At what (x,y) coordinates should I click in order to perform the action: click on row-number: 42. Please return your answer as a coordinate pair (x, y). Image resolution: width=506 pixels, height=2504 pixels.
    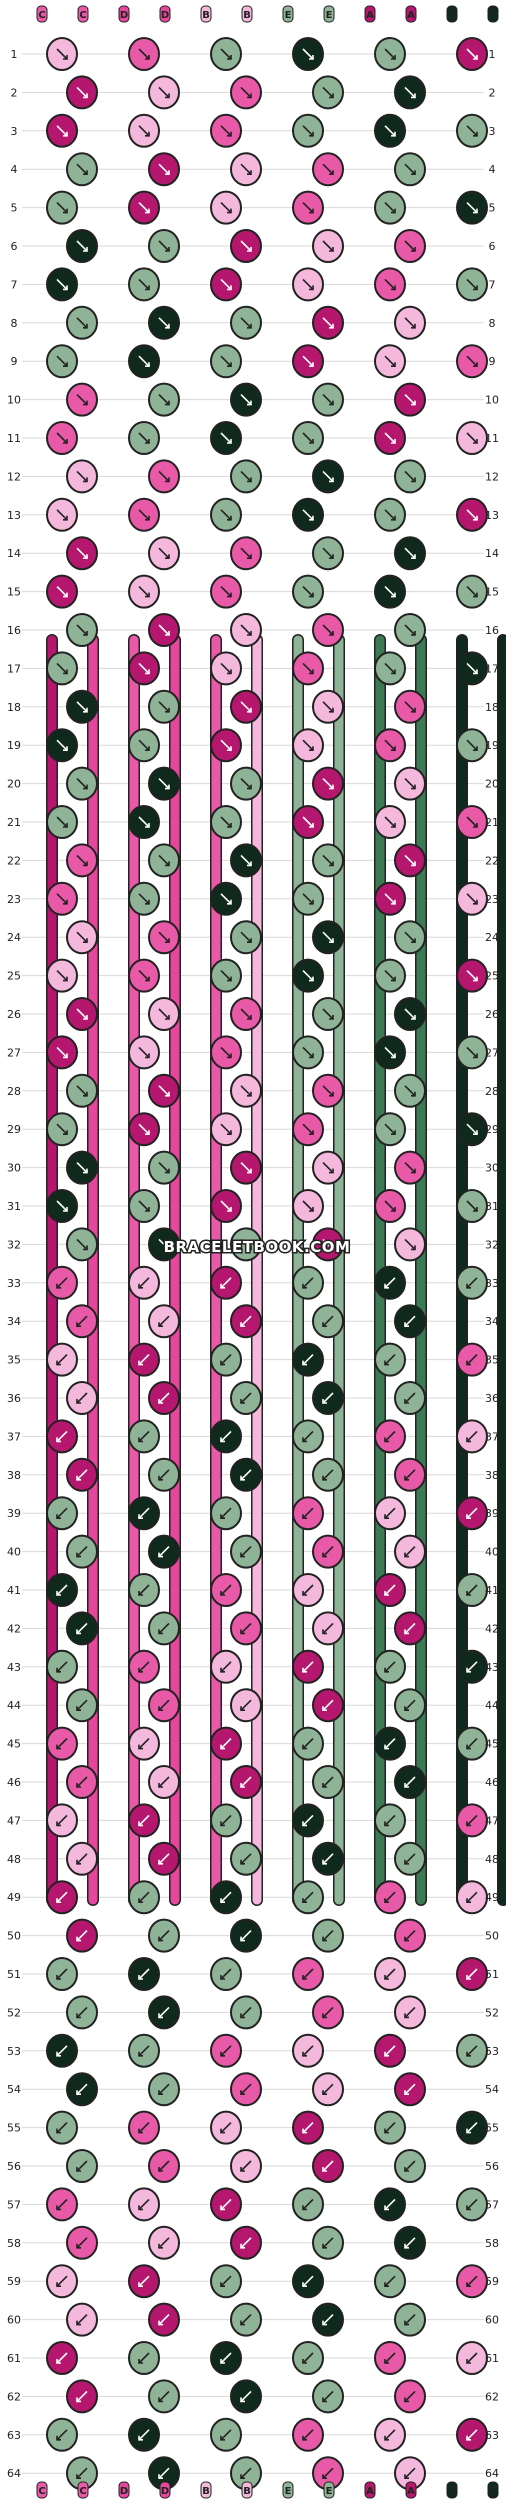
    Looking at the image, I should click on (14, 1628).